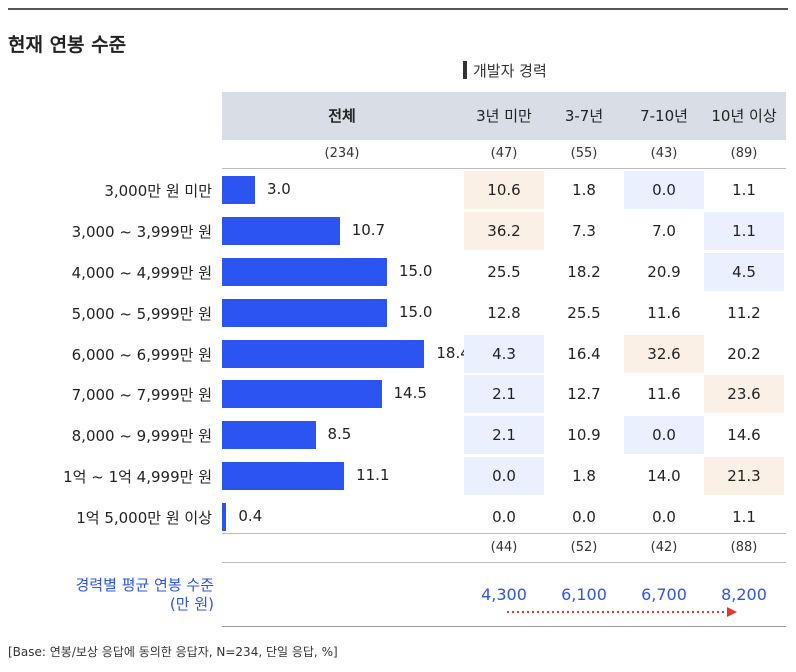 This screenshot has height=672, width=796. Describe the element at coordinates (744, 547) in the screenshot. I see `count2-over-10: (88)` at that location.